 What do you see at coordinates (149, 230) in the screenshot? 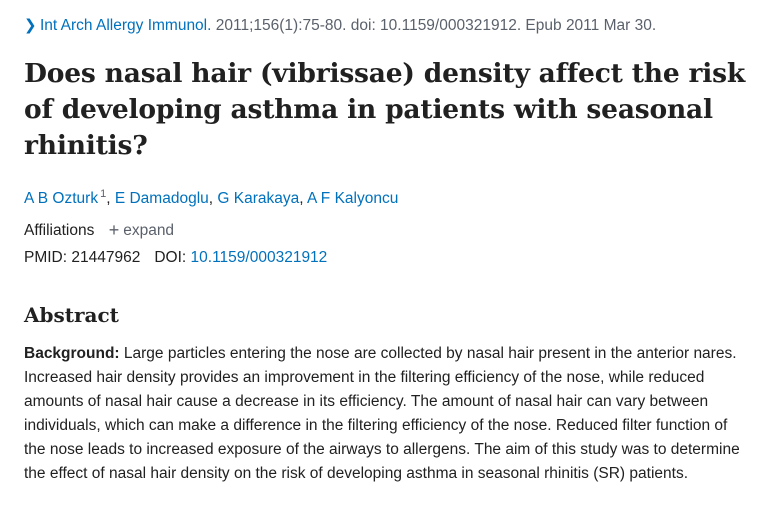
I see `expand-label: expand` at bounding box center [149, 230].